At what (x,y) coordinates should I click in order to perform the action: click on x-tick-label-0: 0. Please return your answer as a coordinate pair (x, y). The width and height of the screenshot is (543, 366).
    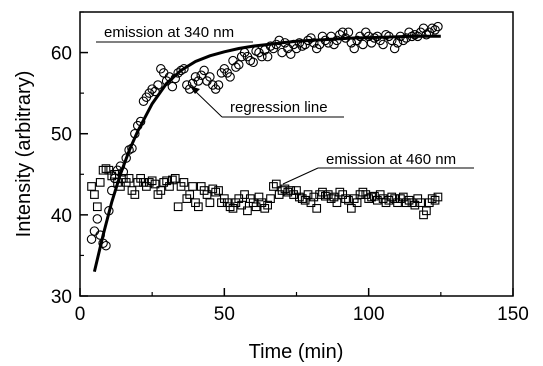
    Looking at the image, I should click on (80, 314).